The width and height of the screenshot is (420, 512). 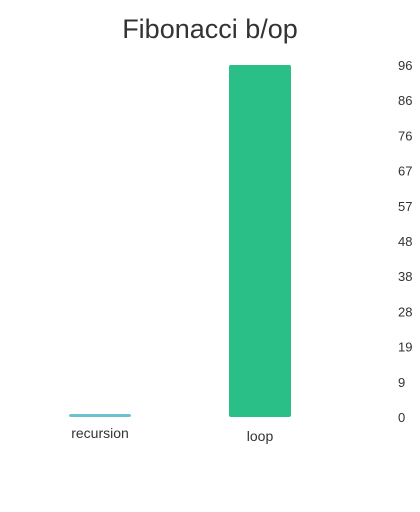 What do you see at coordinates (260, 436) in the screenshot?
I see `category-label-loop: loop` at bounding box center [260, 436].